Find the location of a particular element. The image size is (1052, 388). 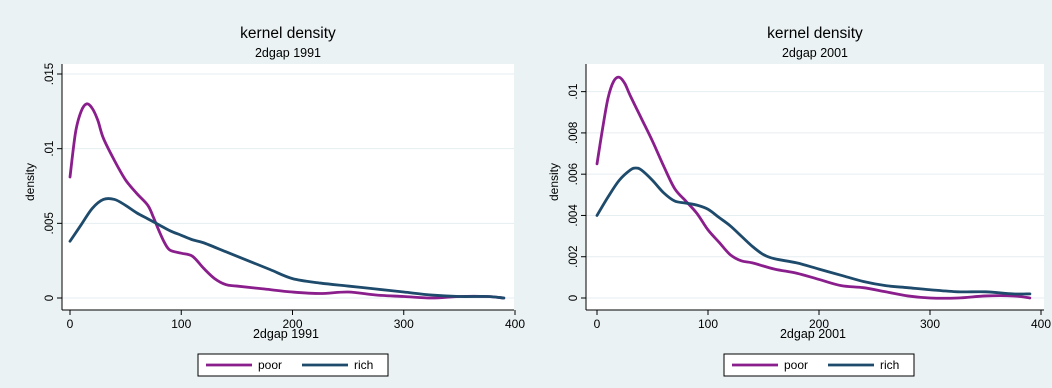

y-tick-label: .002 is located at coordinates (574, 257).